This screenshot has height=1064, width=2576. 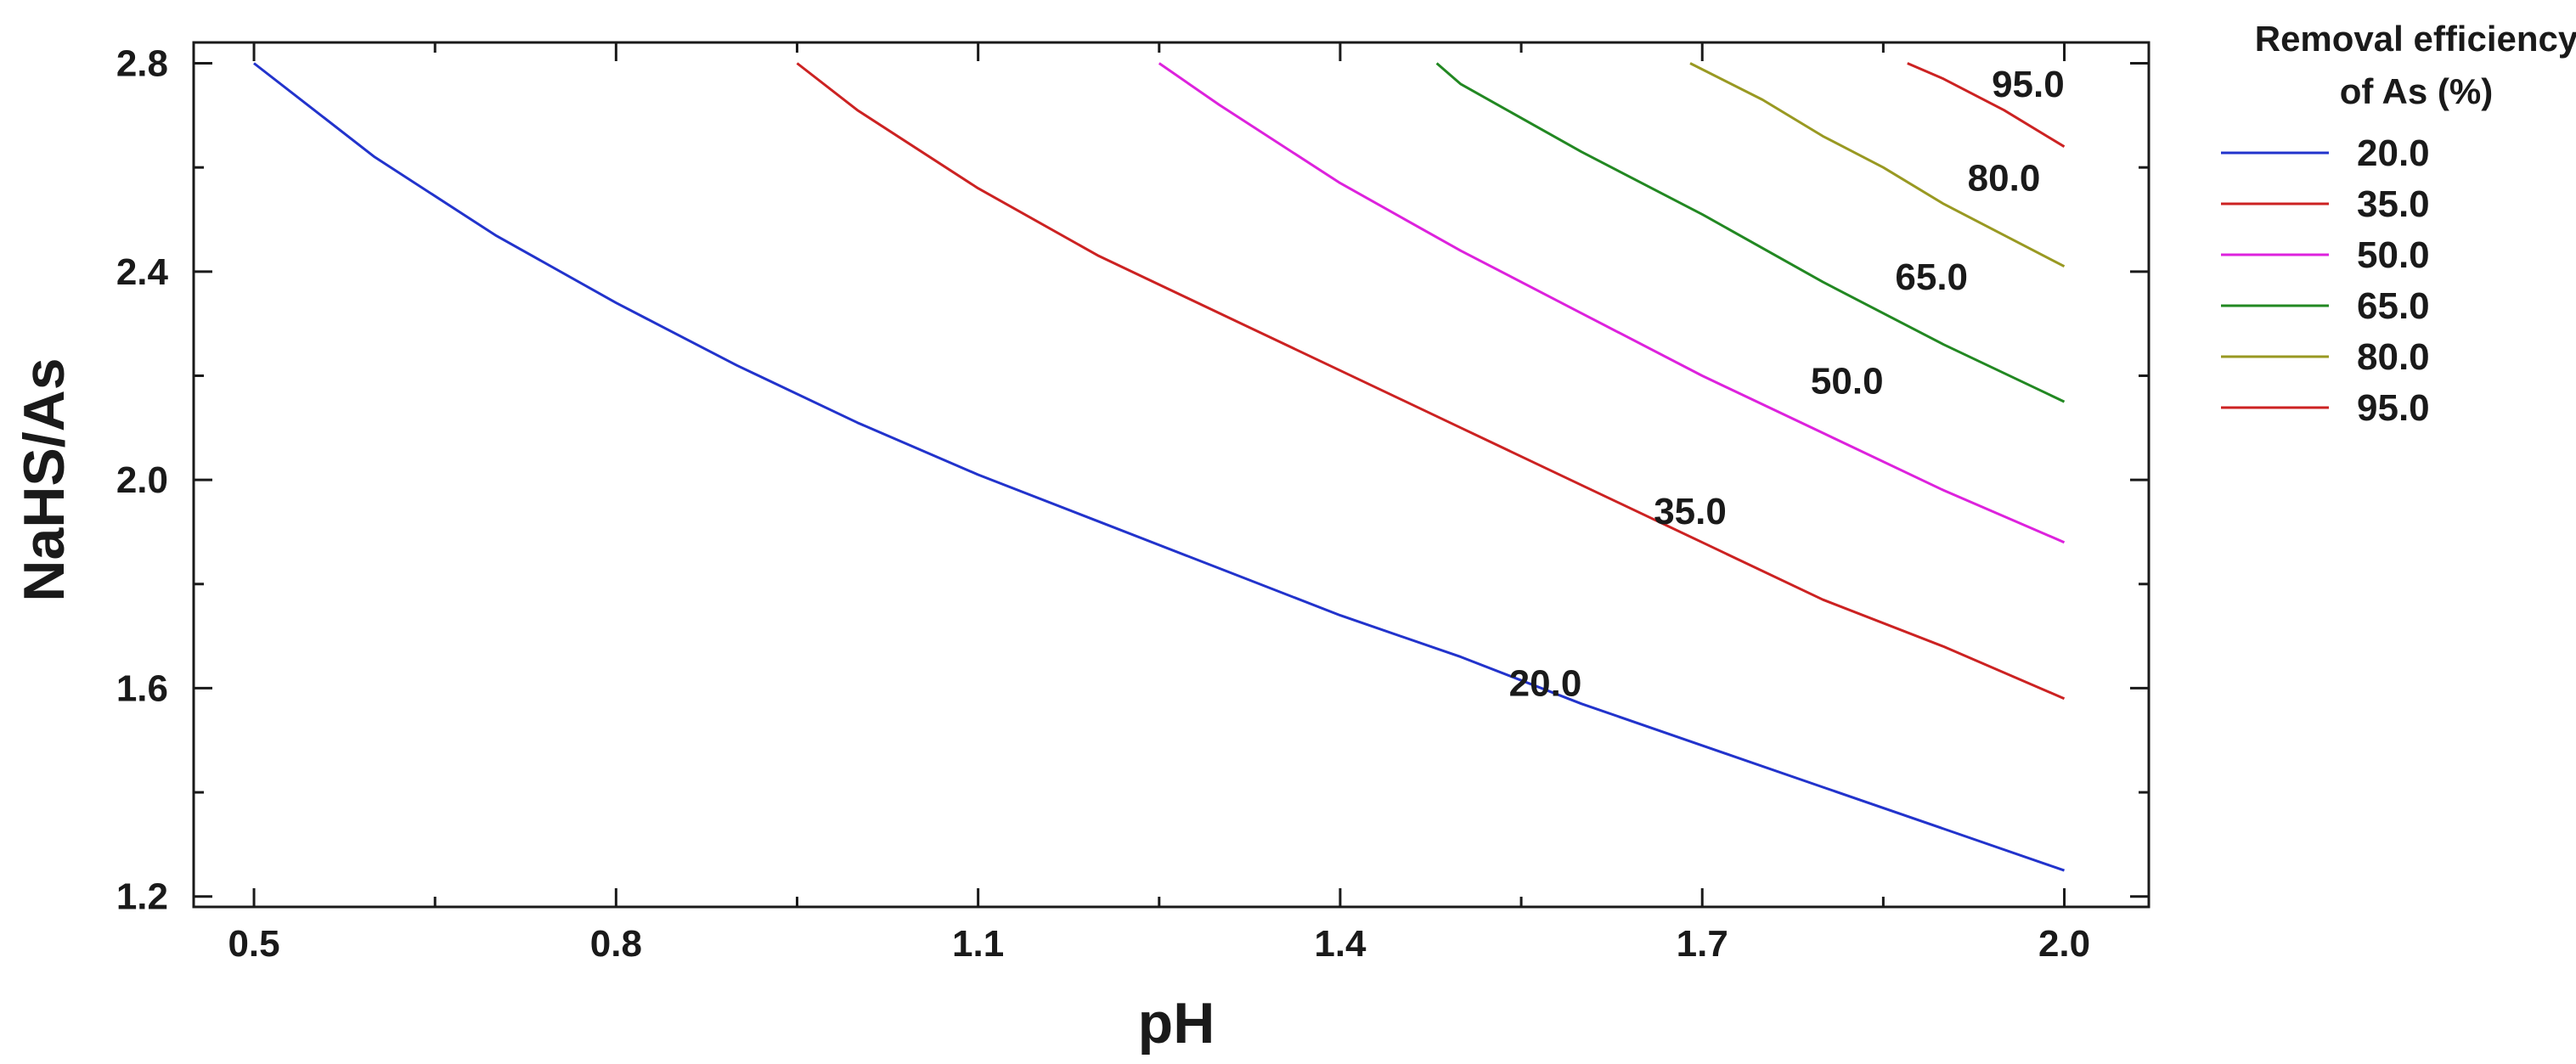 I want to click on x-tick-label: 0.8, so click(x=616, y=944).